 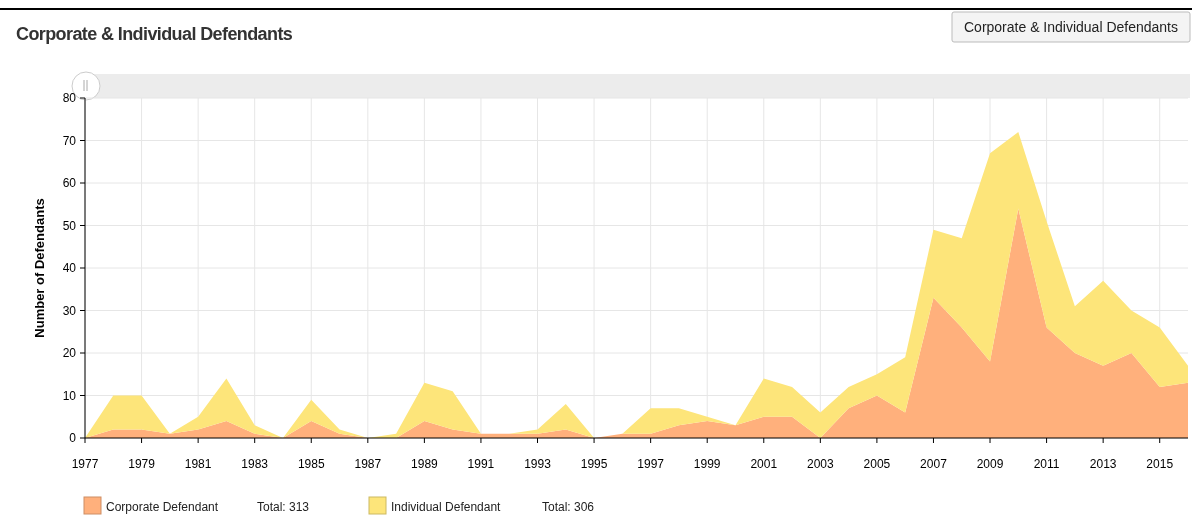 I want to click on x-tick-label: 2003, so click(x=820, y=464).